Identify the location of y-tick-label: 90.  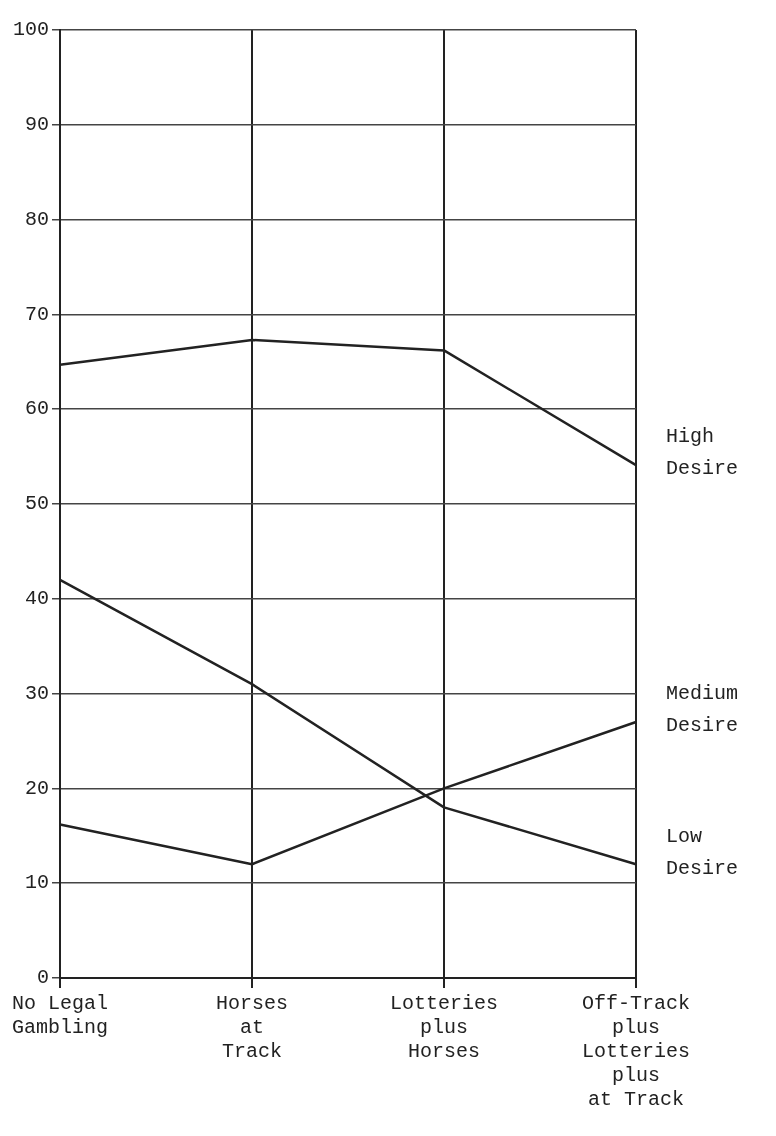
(37, 125).